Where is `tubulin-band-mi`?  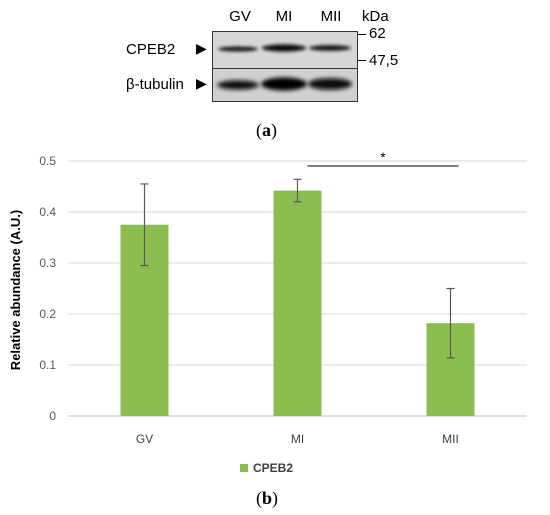
tubulin-band-mi is located at coordinates (284, 84).